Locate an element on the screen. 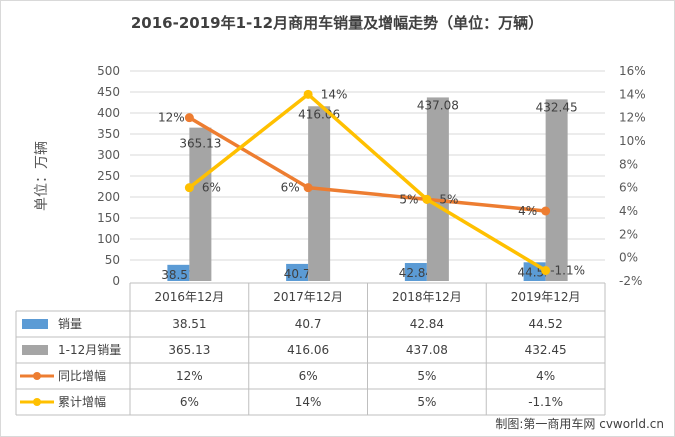 This screenshot has width=675, height=437. y-tick-label: 300 is located at coordinates (108, 155).